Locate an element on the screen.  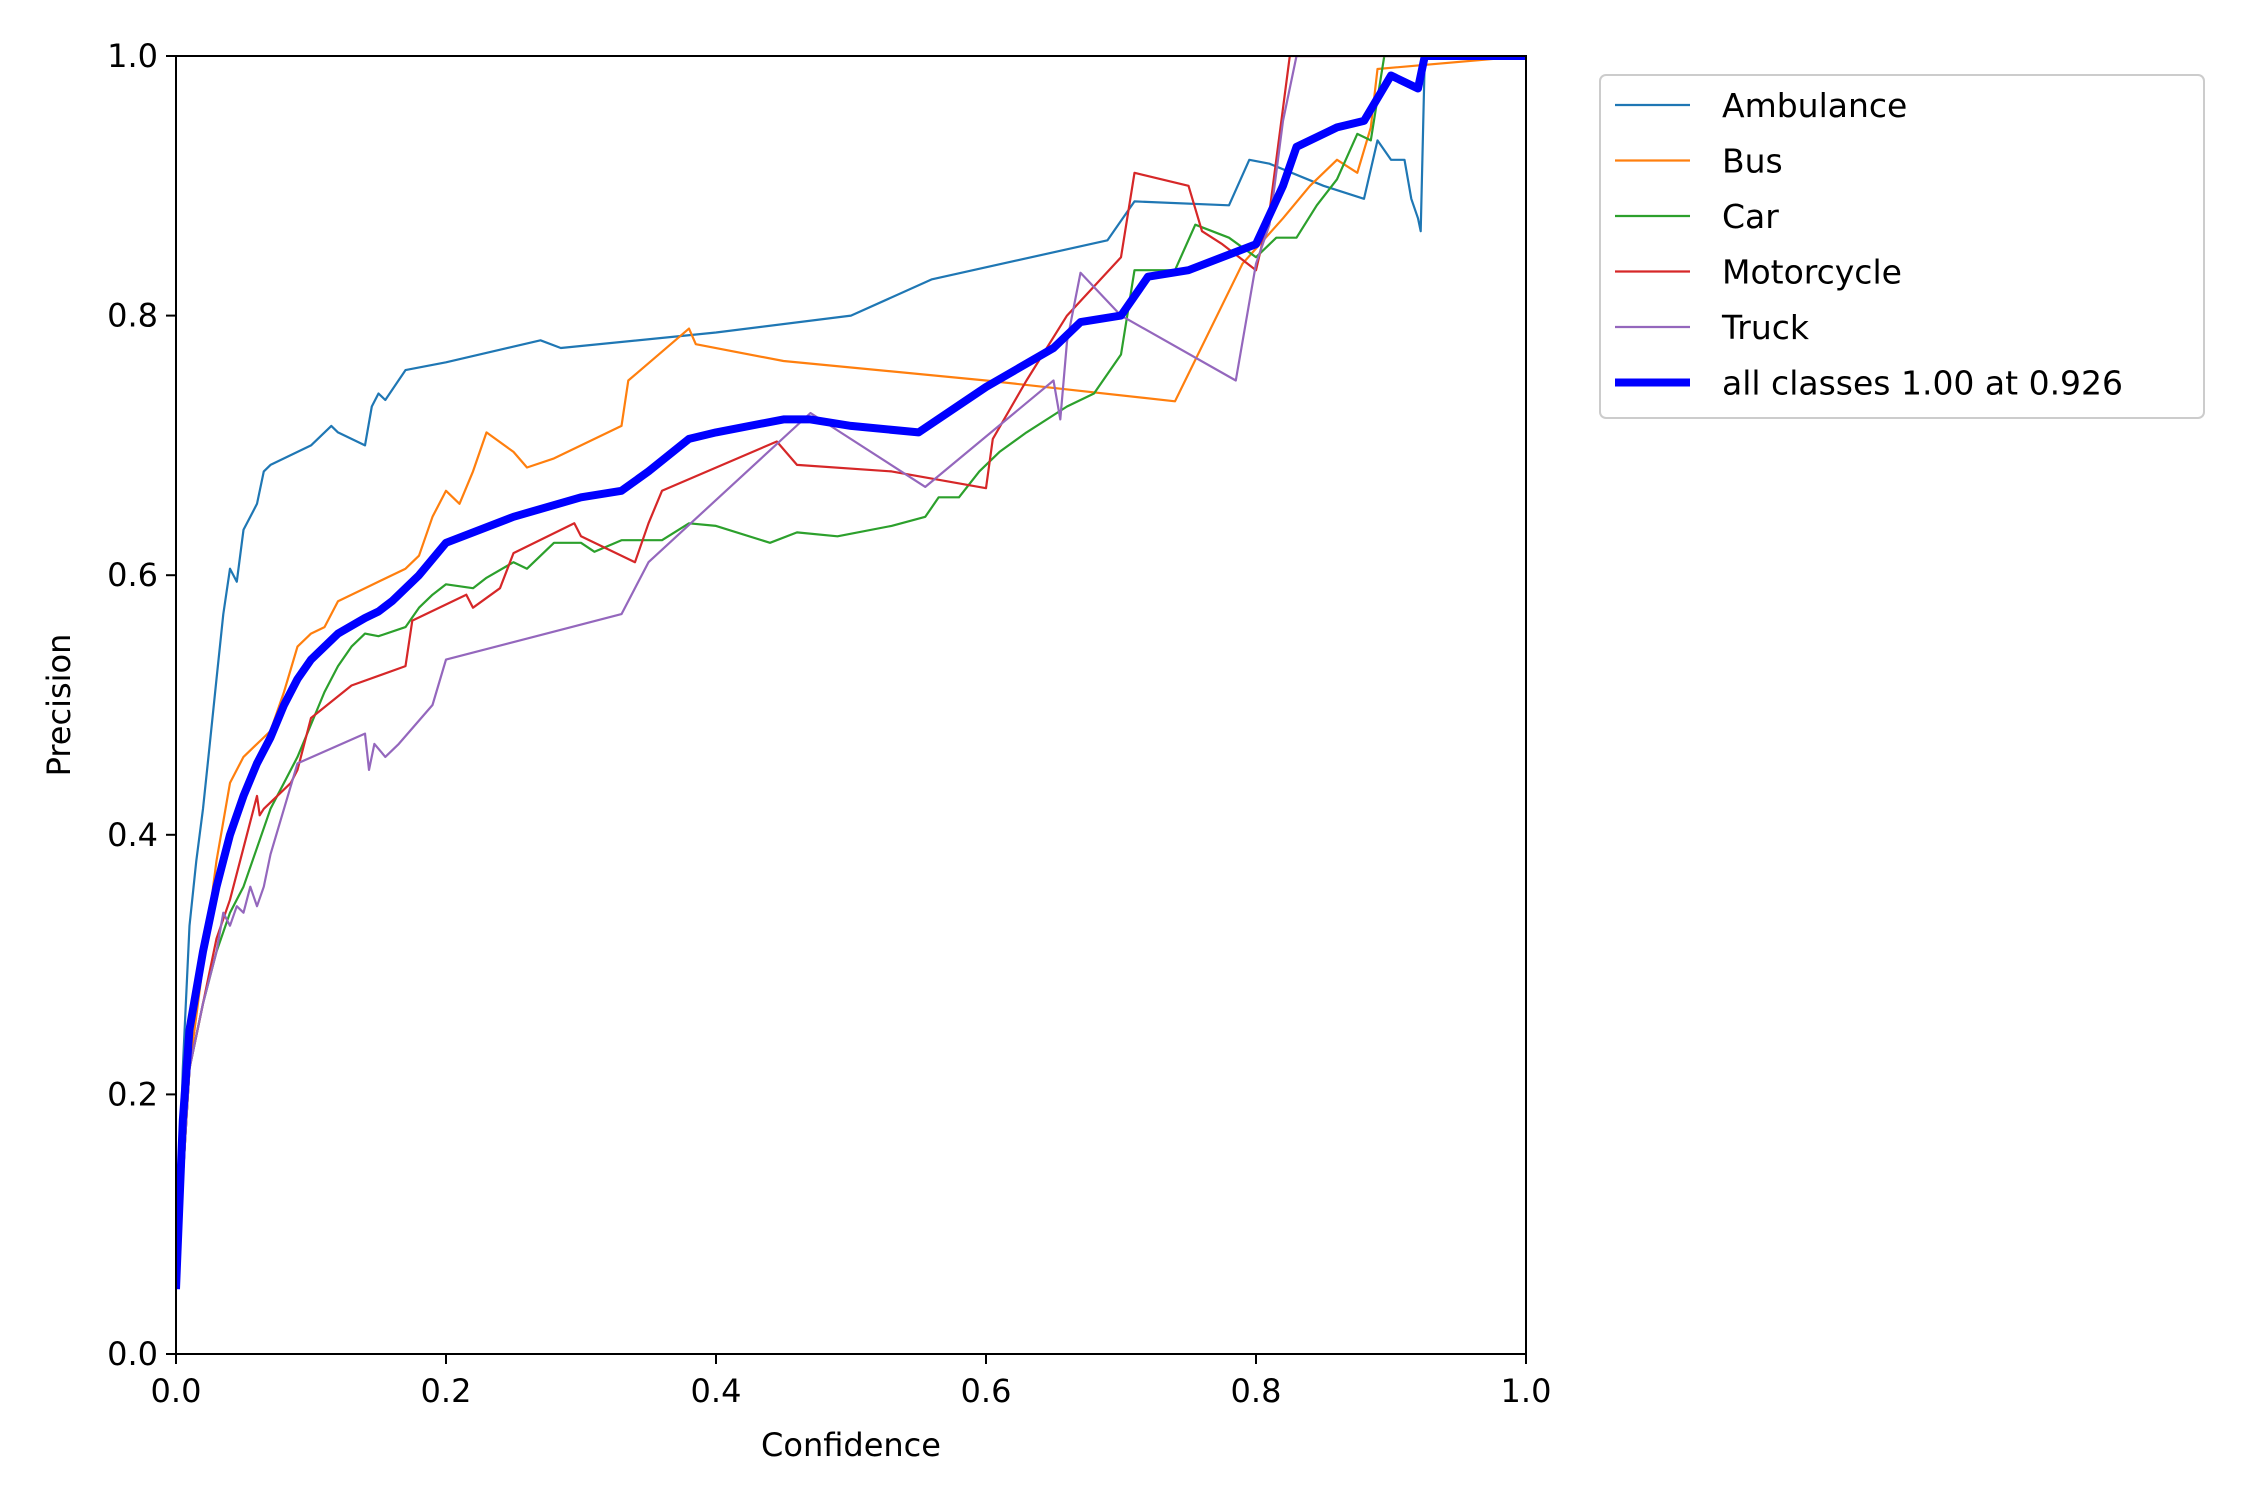
x-tick-label: 0.4 is located at coordinates (716, 1391).